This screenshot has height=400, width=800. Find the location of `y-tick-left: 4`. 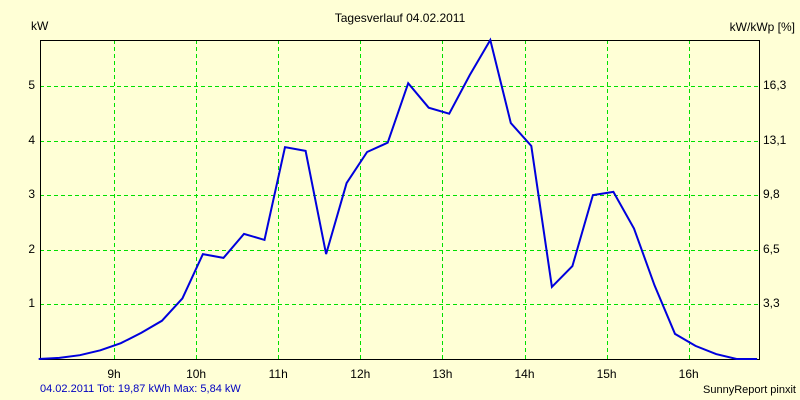

y-tick-left: 4 is located at coordinates (31, 139).